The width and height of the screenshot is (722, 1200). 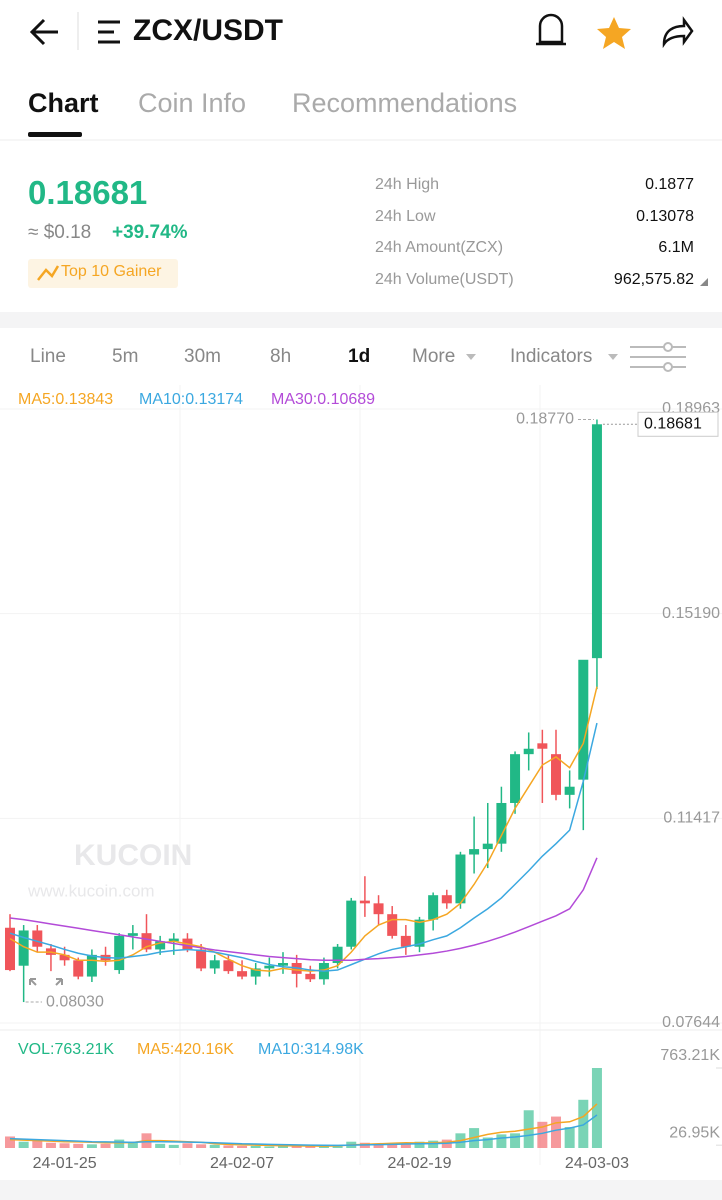 I want to click on y-tick-label: 0.11417, so click(x=691, y=818).